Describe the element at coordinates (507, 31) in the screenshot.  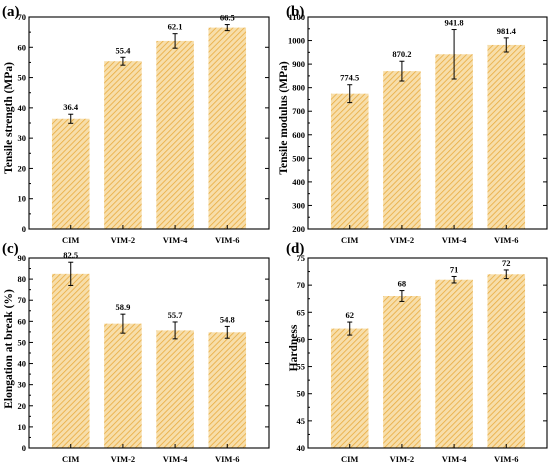
I see `data-label: 981.4` at that location.